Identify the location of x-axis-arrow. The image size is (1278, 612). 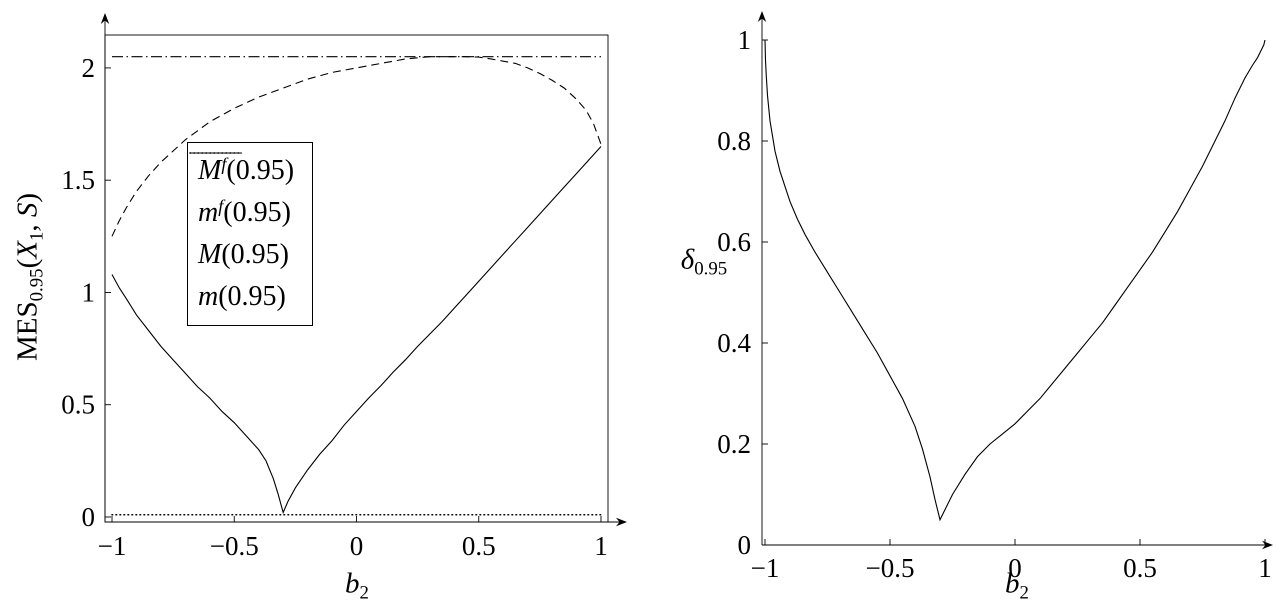
(621, 522).